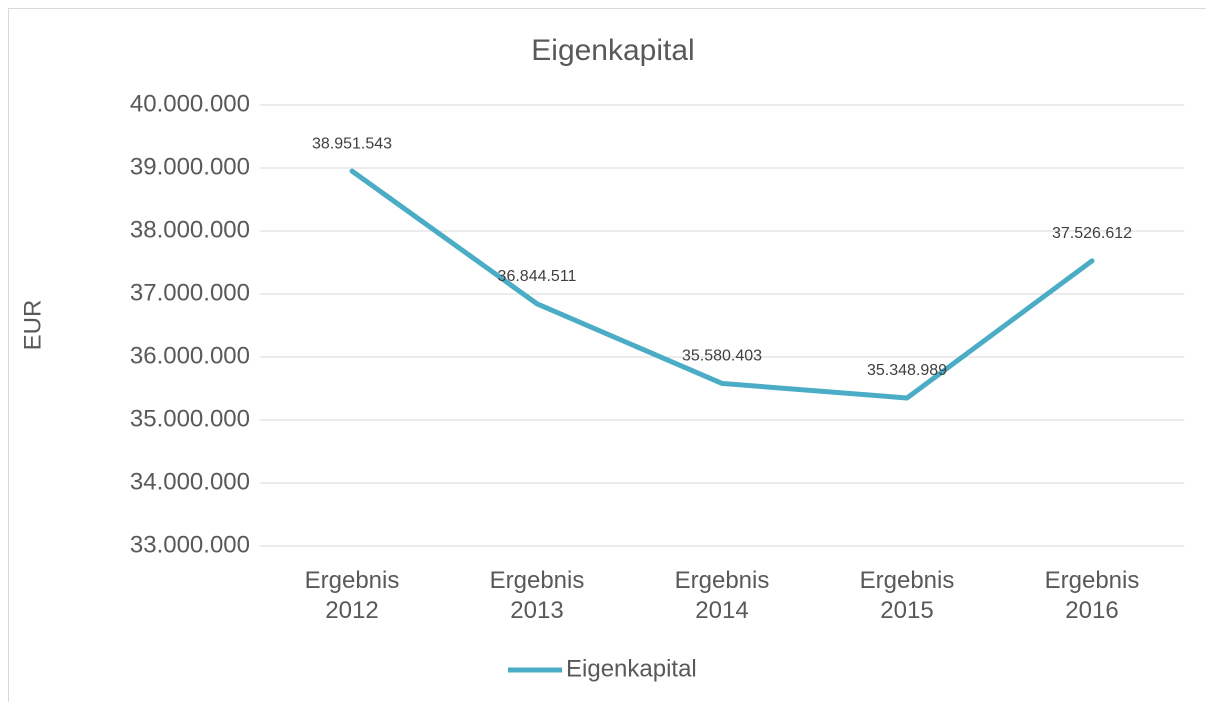  Describe the element at coordinates (190, 481) in the screenshot. I see `y-tick-label: 34.000.000` at that location.